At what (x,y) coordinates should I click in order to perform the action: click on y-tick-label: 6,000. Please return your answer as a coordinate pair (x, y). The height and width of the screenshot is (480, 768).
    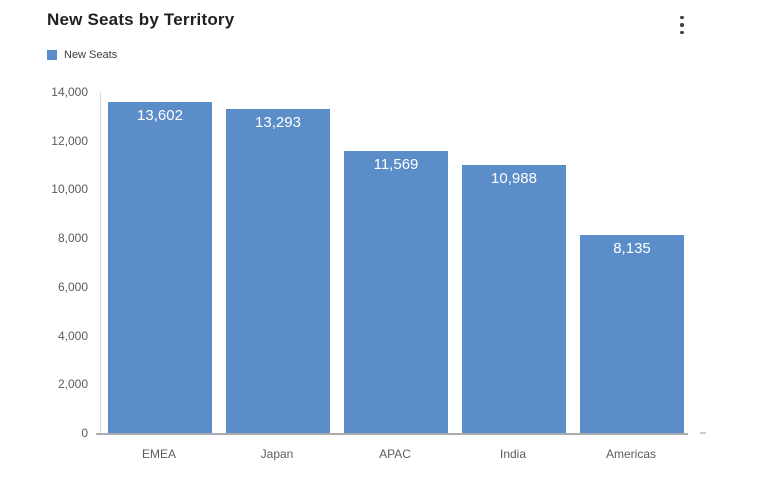
    Looking at the image, I should click on (72, 286).